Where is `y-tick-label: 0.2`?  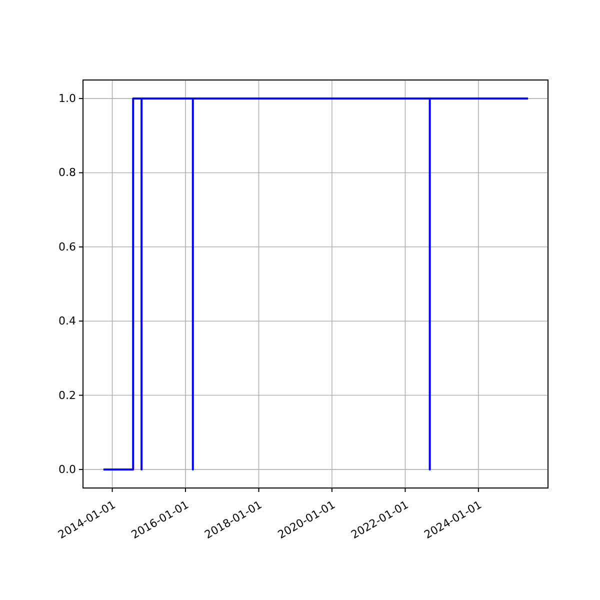 y-tick-label: 0.2 is located at coordinates (67, 395).